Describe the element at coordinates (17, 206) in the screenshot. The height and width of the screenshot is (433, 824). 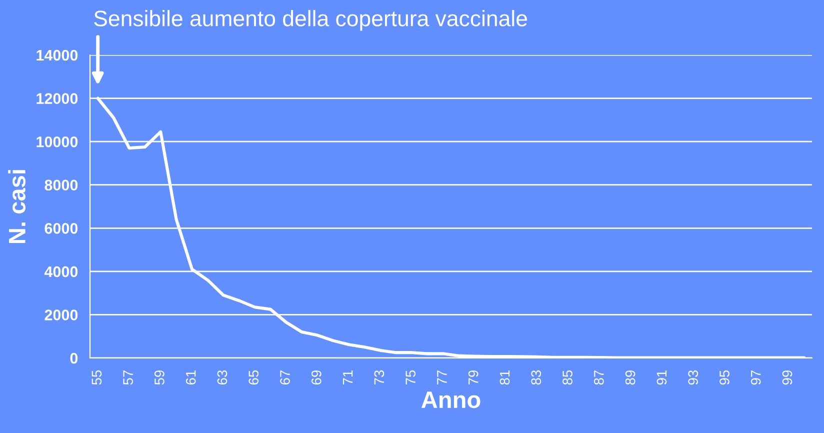
I see `y-axis-title: N. casi` at that location.